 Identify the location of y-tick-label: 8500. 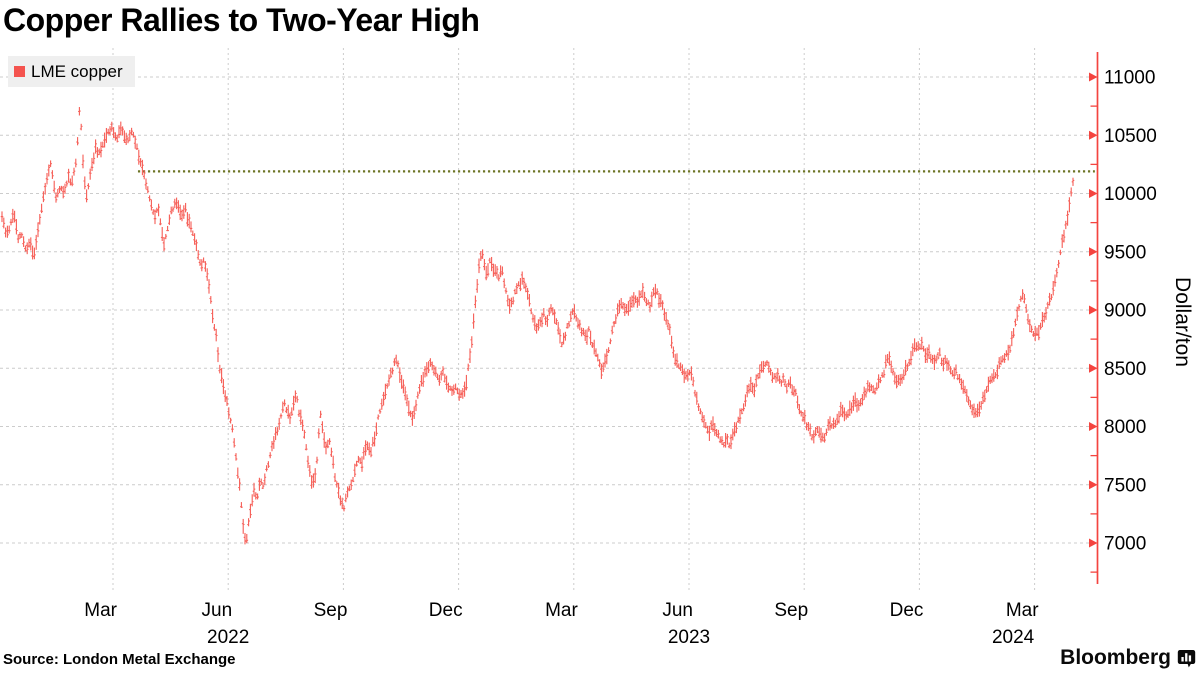
(1125, 369).